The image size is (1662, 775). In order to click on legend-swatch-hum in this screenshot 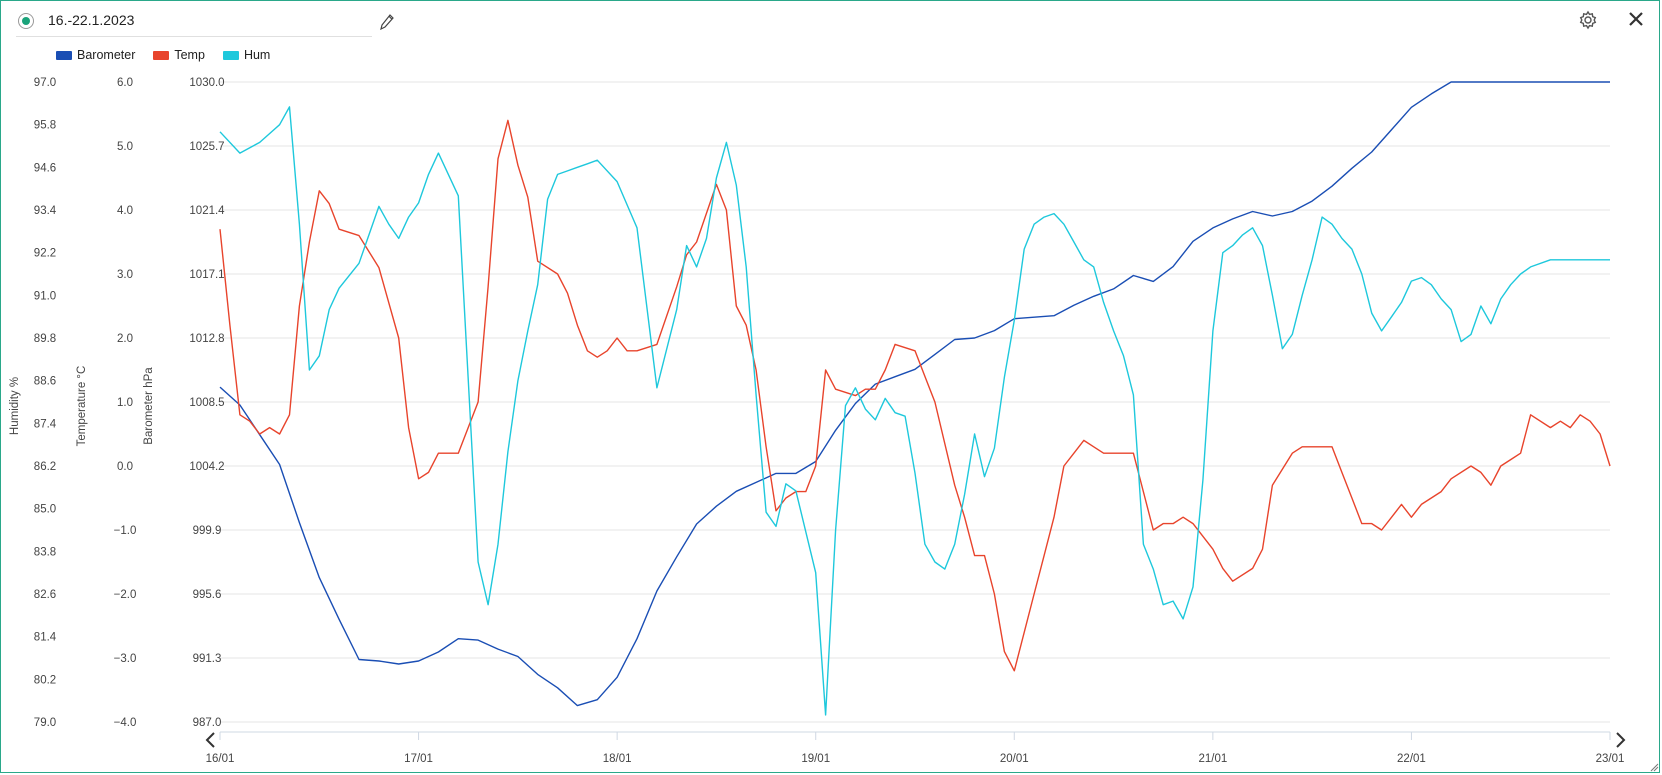, I will do `click(230, 55)`.